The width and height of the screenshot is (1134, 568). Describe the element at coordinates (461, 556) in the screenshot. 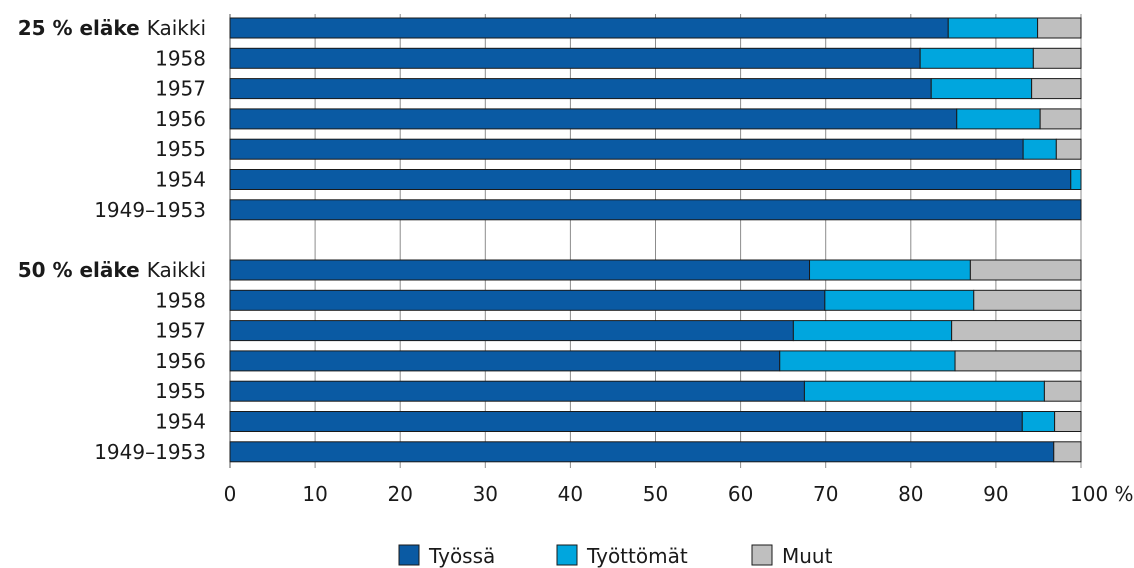

I see `legend-label: Työssä` at that location.